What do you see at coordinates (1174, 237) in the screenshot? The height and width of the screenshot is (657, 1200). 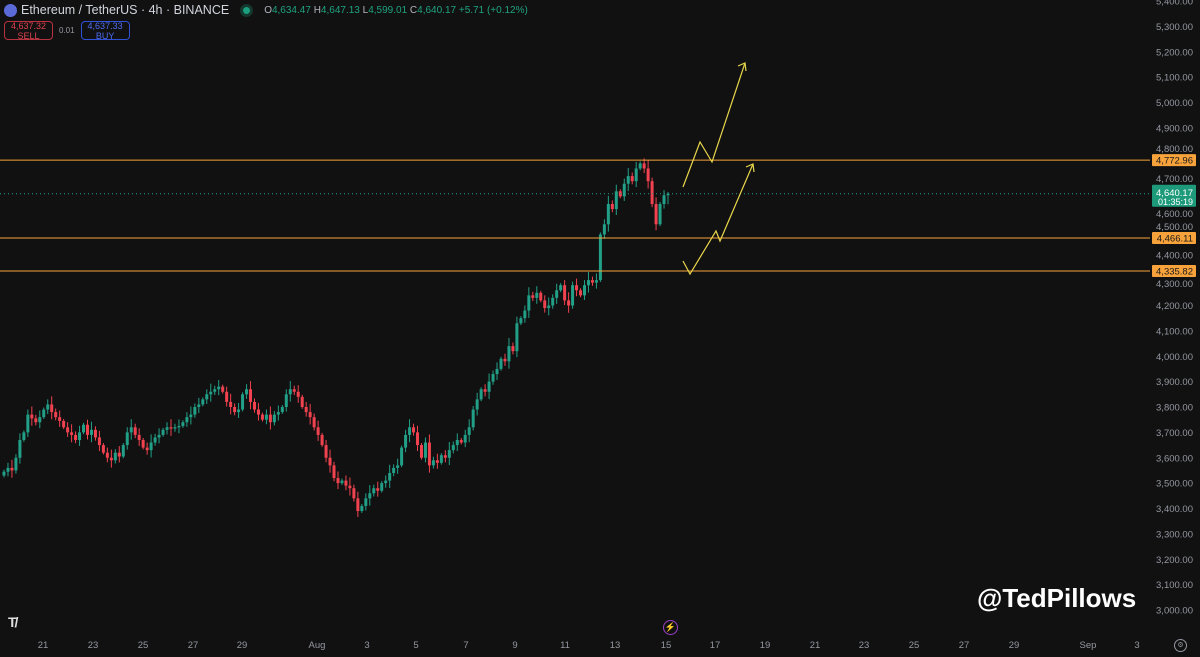 I see `level-badge` at bounding box center [1174, 237].